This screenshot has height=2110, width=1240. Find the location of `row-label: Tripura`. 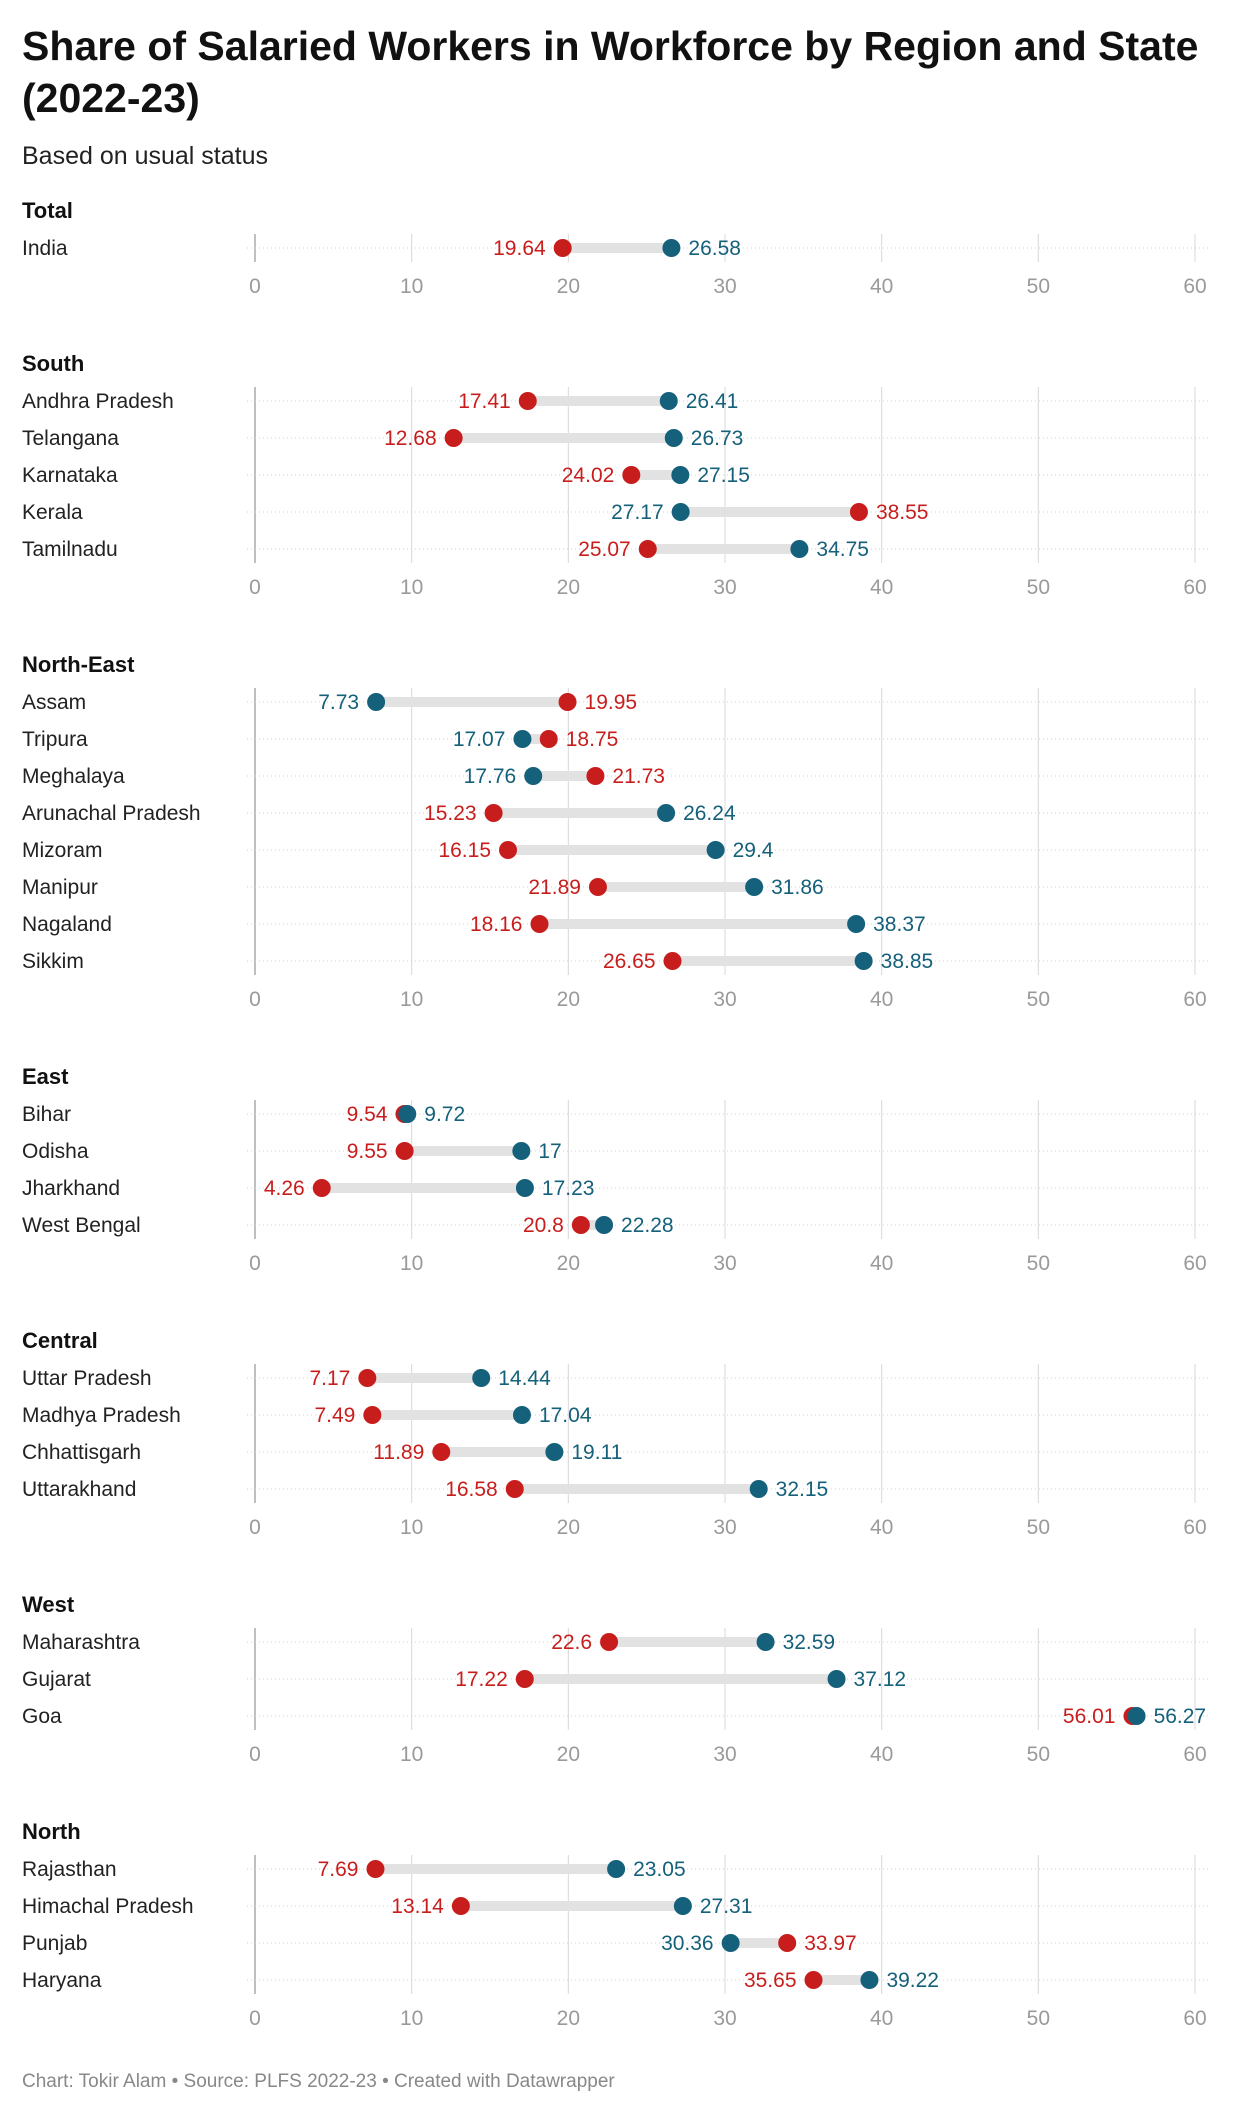

row-label: Tripura is located at coordinates (55, 739).